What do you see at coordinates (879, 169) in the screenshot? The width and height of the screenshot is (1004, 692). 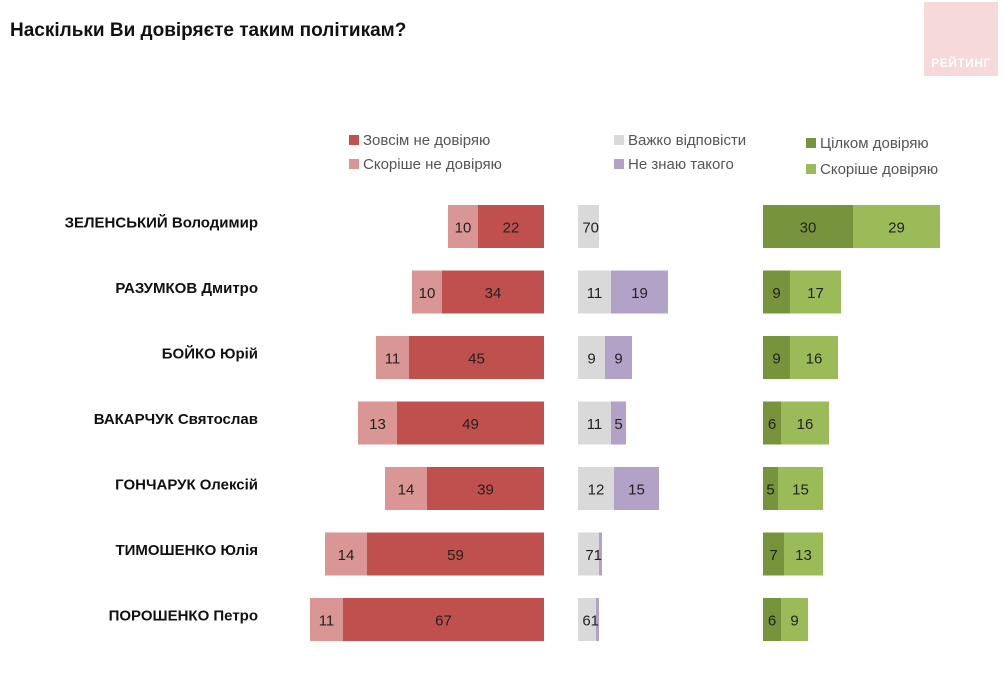 I see `legend-label: Скоріше довіряю` at bounding box center [879, 169].